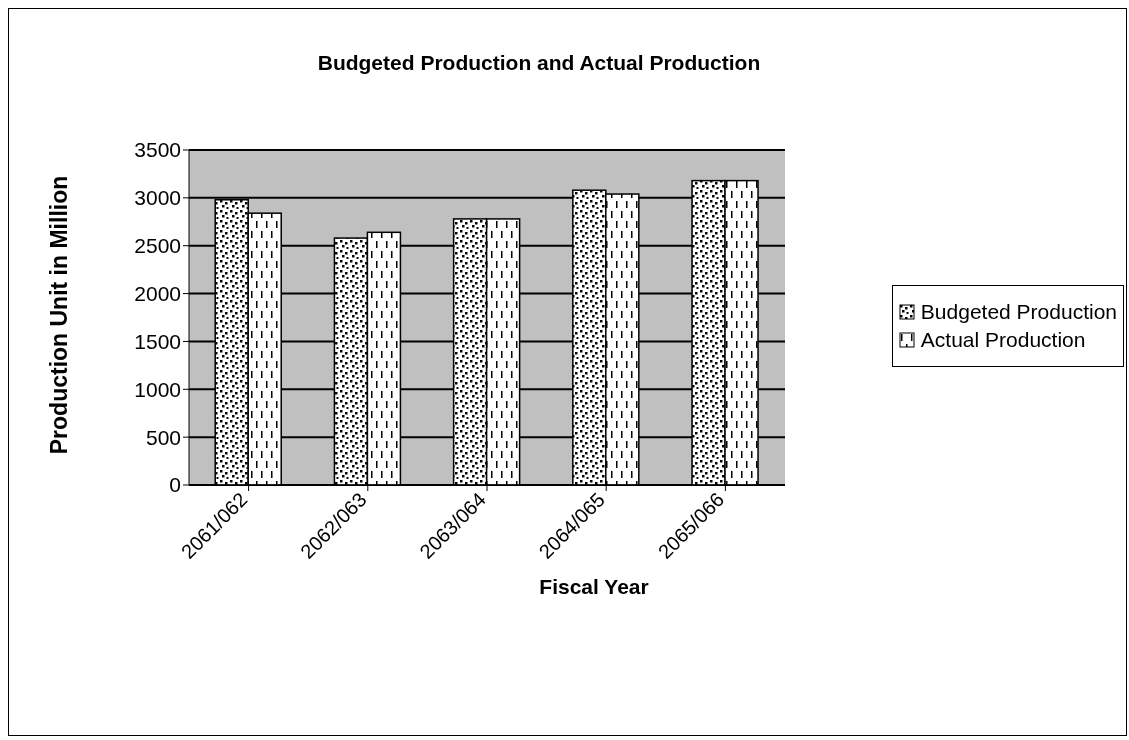  Describe the element at coordinates (157, 389) in the screenshot. I see `y-tick-label: 1000` at that location.